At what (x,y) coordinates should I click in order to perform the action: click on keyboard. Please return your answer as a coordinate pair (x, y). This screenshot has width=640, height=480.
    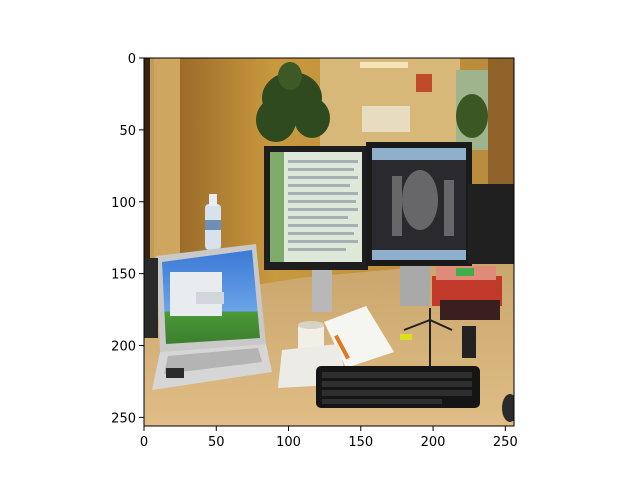
    Looking at the image, I should click on (398, 387).